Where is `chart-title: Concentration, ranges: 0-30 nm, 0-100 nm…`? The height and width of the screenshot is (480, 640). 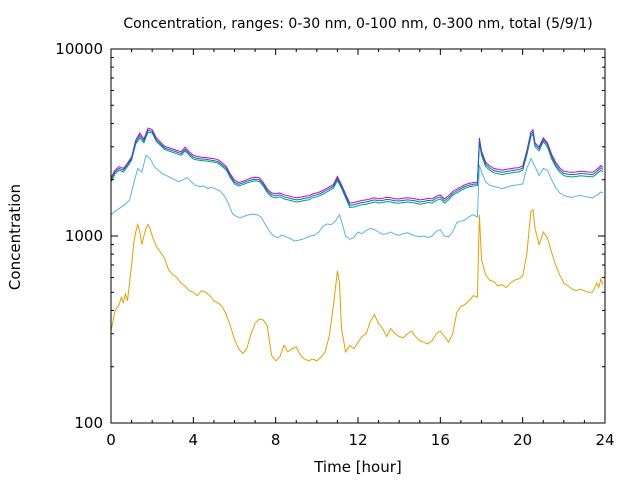
chart-title: Concentration, ranges: 0-30 nm, 0-100 nm… is located at coordinates (357, 24).